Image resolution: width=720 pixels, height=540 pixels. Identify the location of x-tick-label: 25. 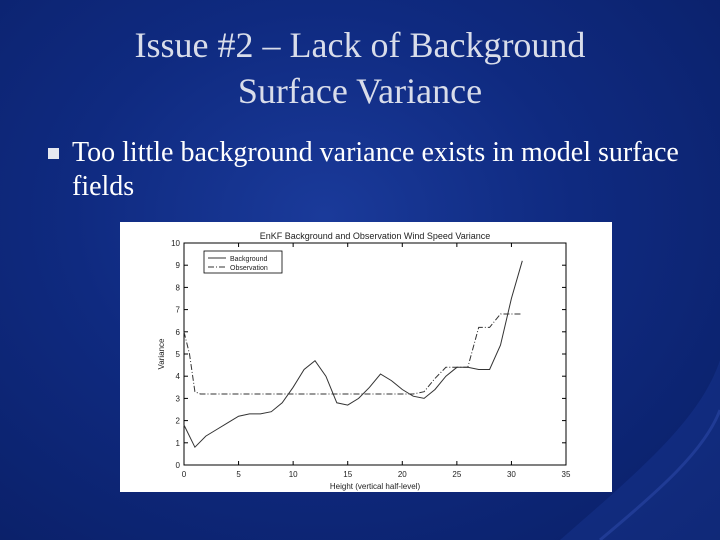
(456, 474).